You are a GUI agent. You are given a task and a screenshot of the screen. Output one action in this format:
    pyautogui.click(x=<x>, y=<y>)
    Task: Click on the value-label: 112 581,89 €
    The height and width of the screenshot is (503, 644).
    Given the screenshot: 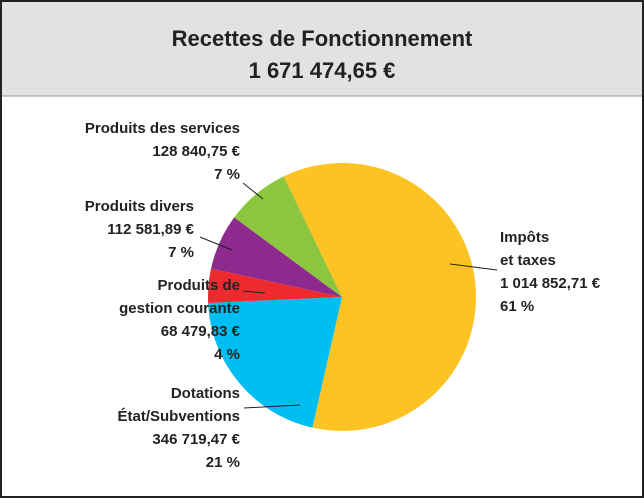 What is the action you would take?
    pyautogui.click(x=150, y=229)
    